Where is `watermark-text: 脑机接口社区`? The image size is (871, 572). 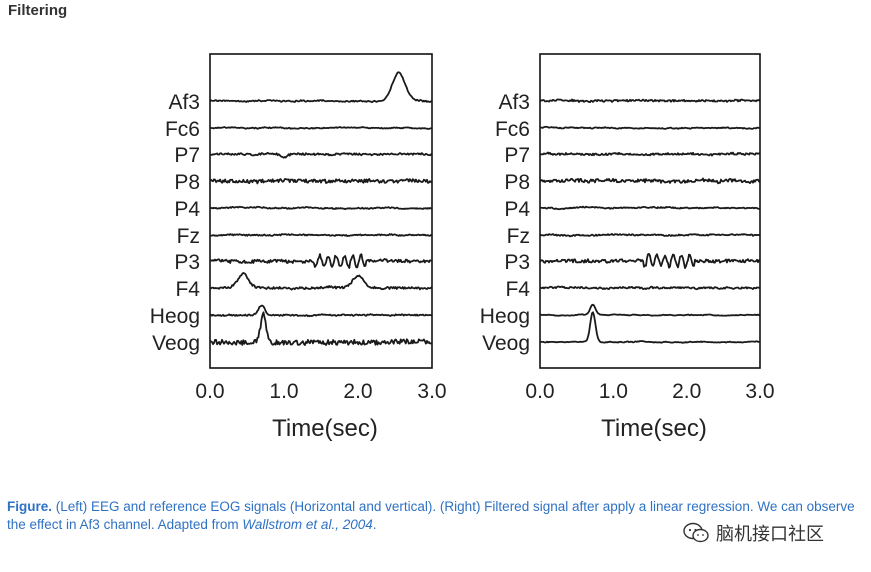 watermark-text: 脑机接口社区 is located at coordinates (770, 534).